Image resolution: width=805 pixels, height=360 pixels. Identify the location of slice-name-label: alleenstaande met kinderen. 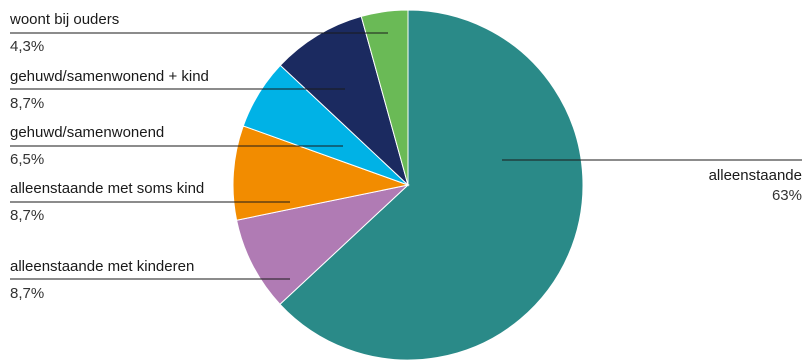
(102, 266).